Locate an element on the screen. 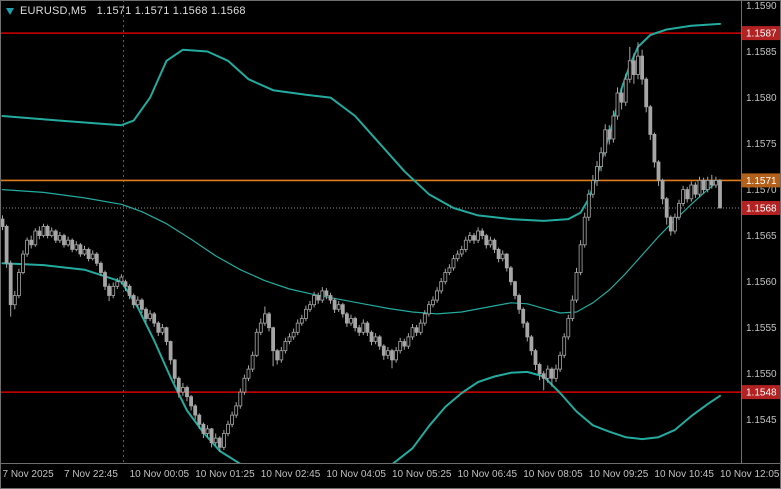 The width and height of the screenshot is (781, 489). chart-title: EURUSD,M5 1.1571 1.1571 1.1568 1.1568 is located at coordinates (126, 11).